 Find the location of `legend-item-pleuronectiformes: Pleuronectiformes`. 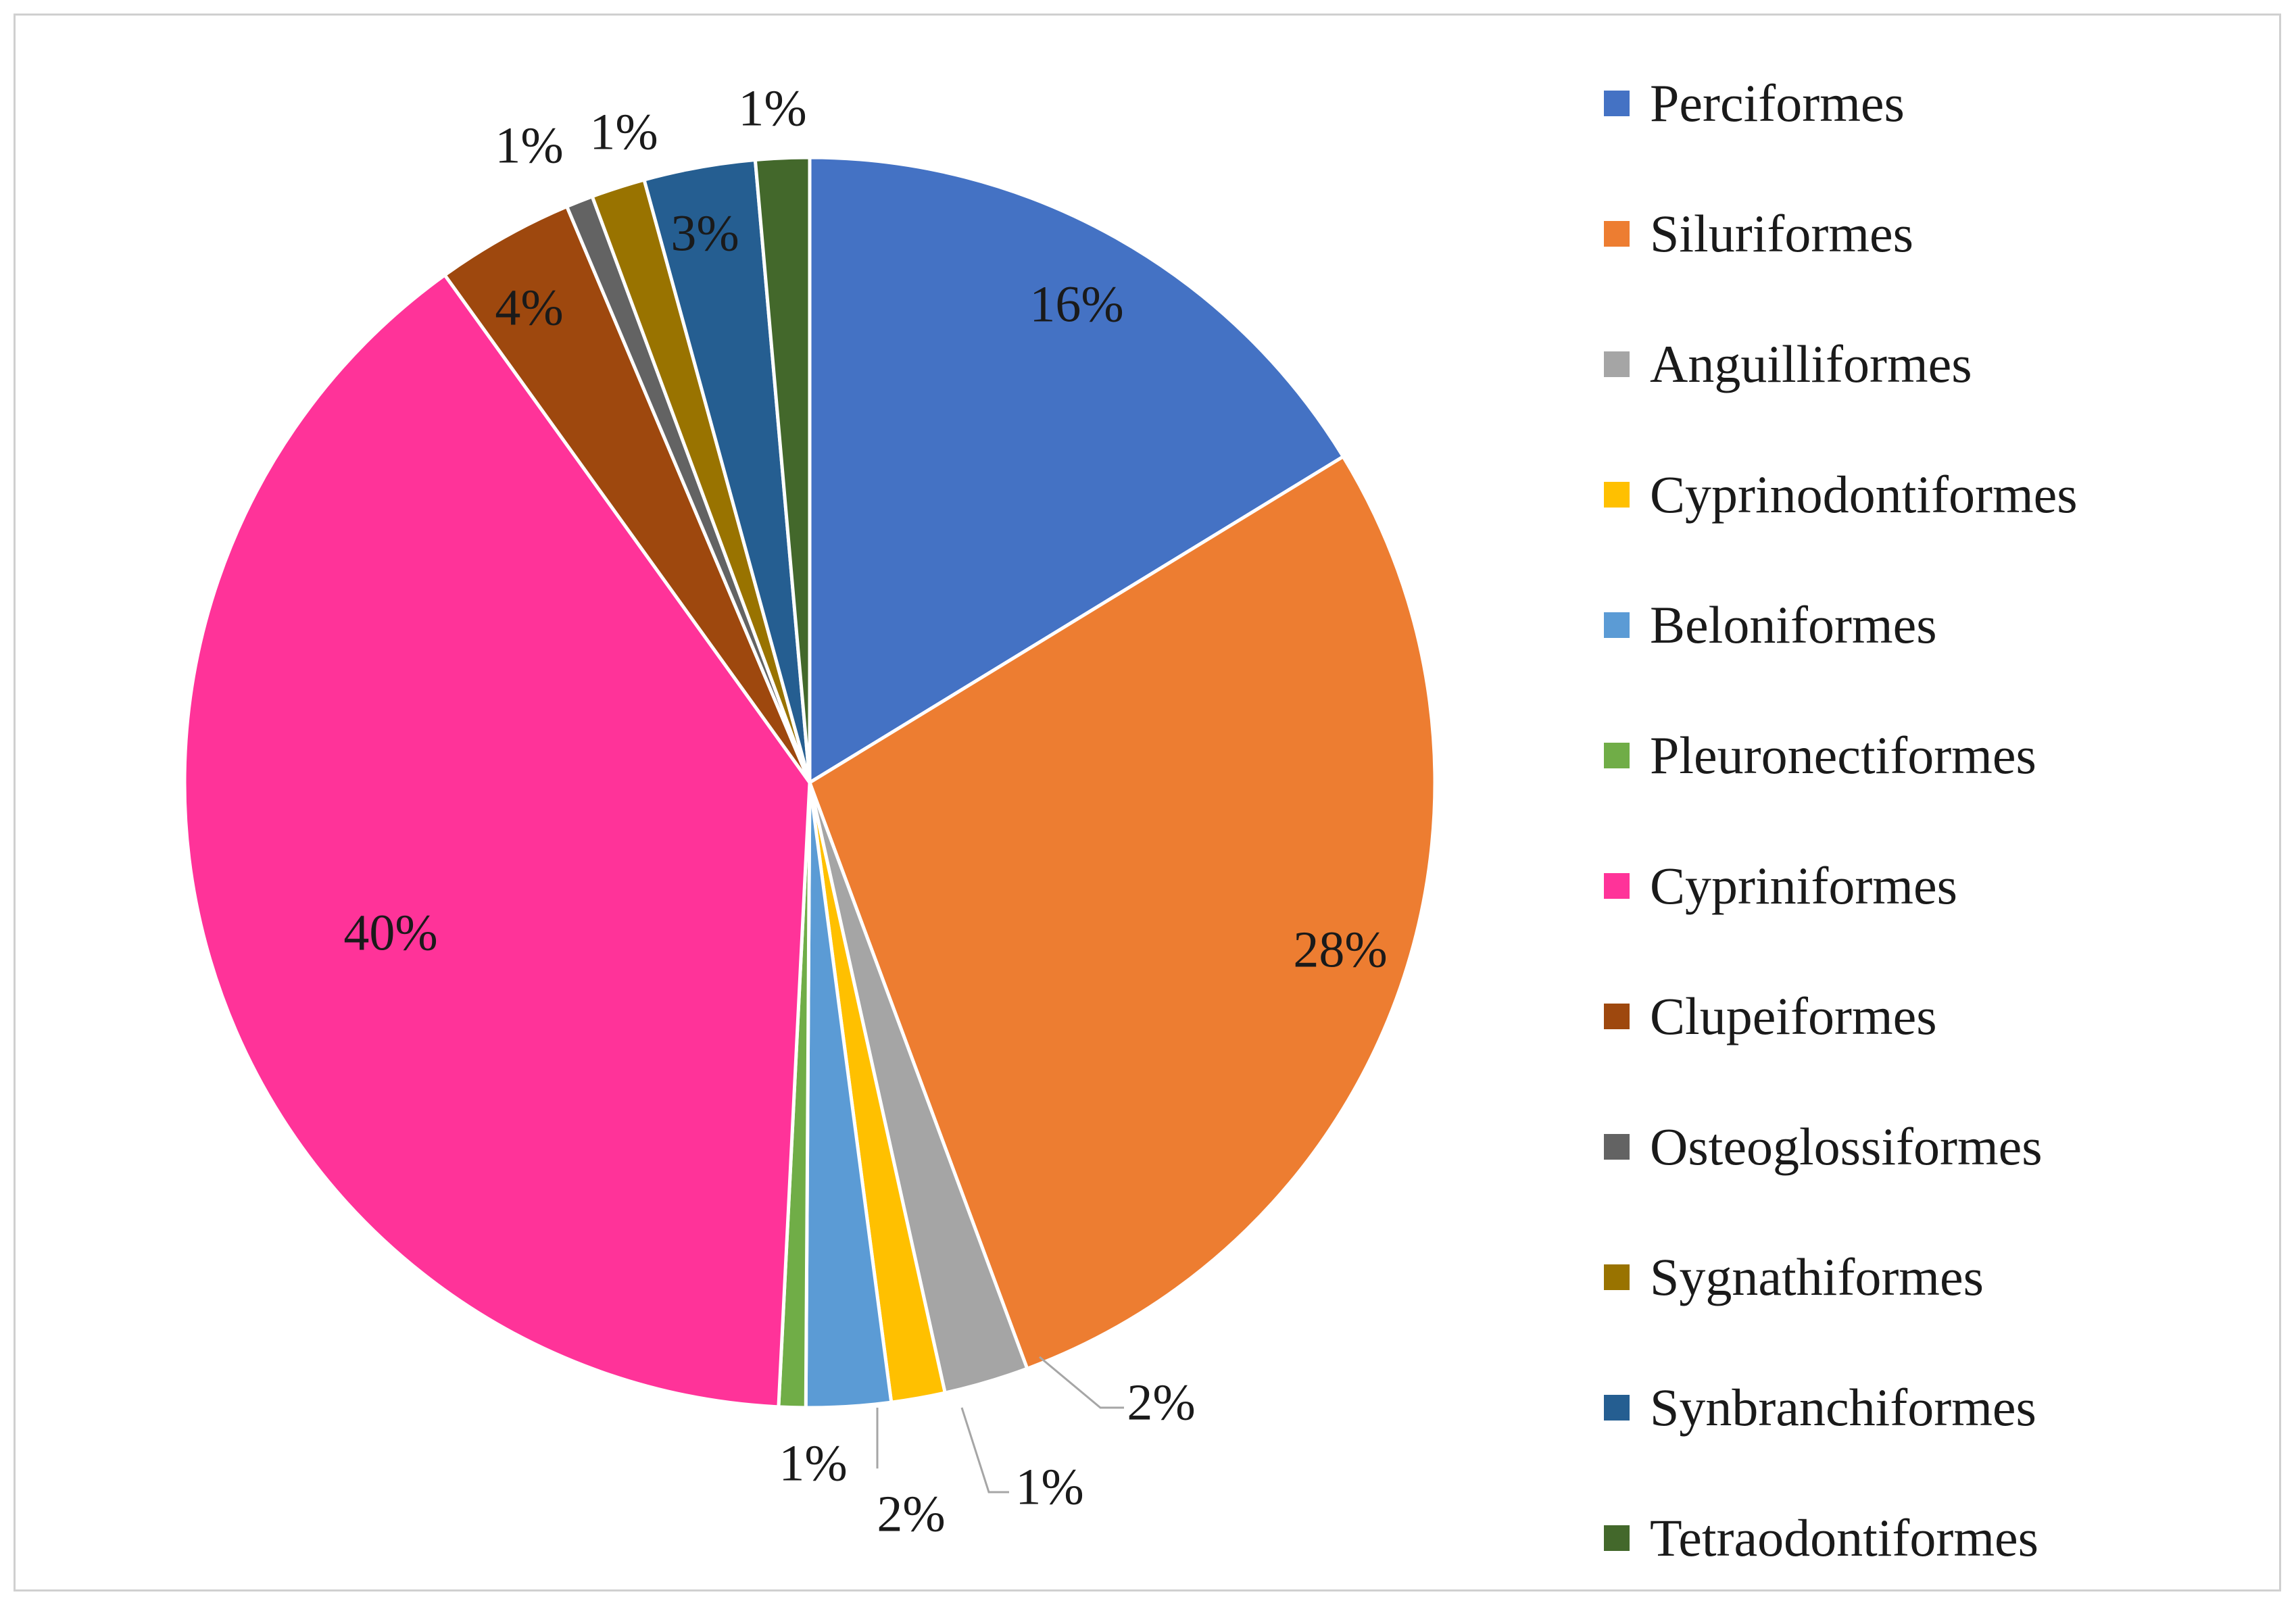

legend-item-pleuronectiformes: Pleuronectiformes is located at coordinates (1820, 755).